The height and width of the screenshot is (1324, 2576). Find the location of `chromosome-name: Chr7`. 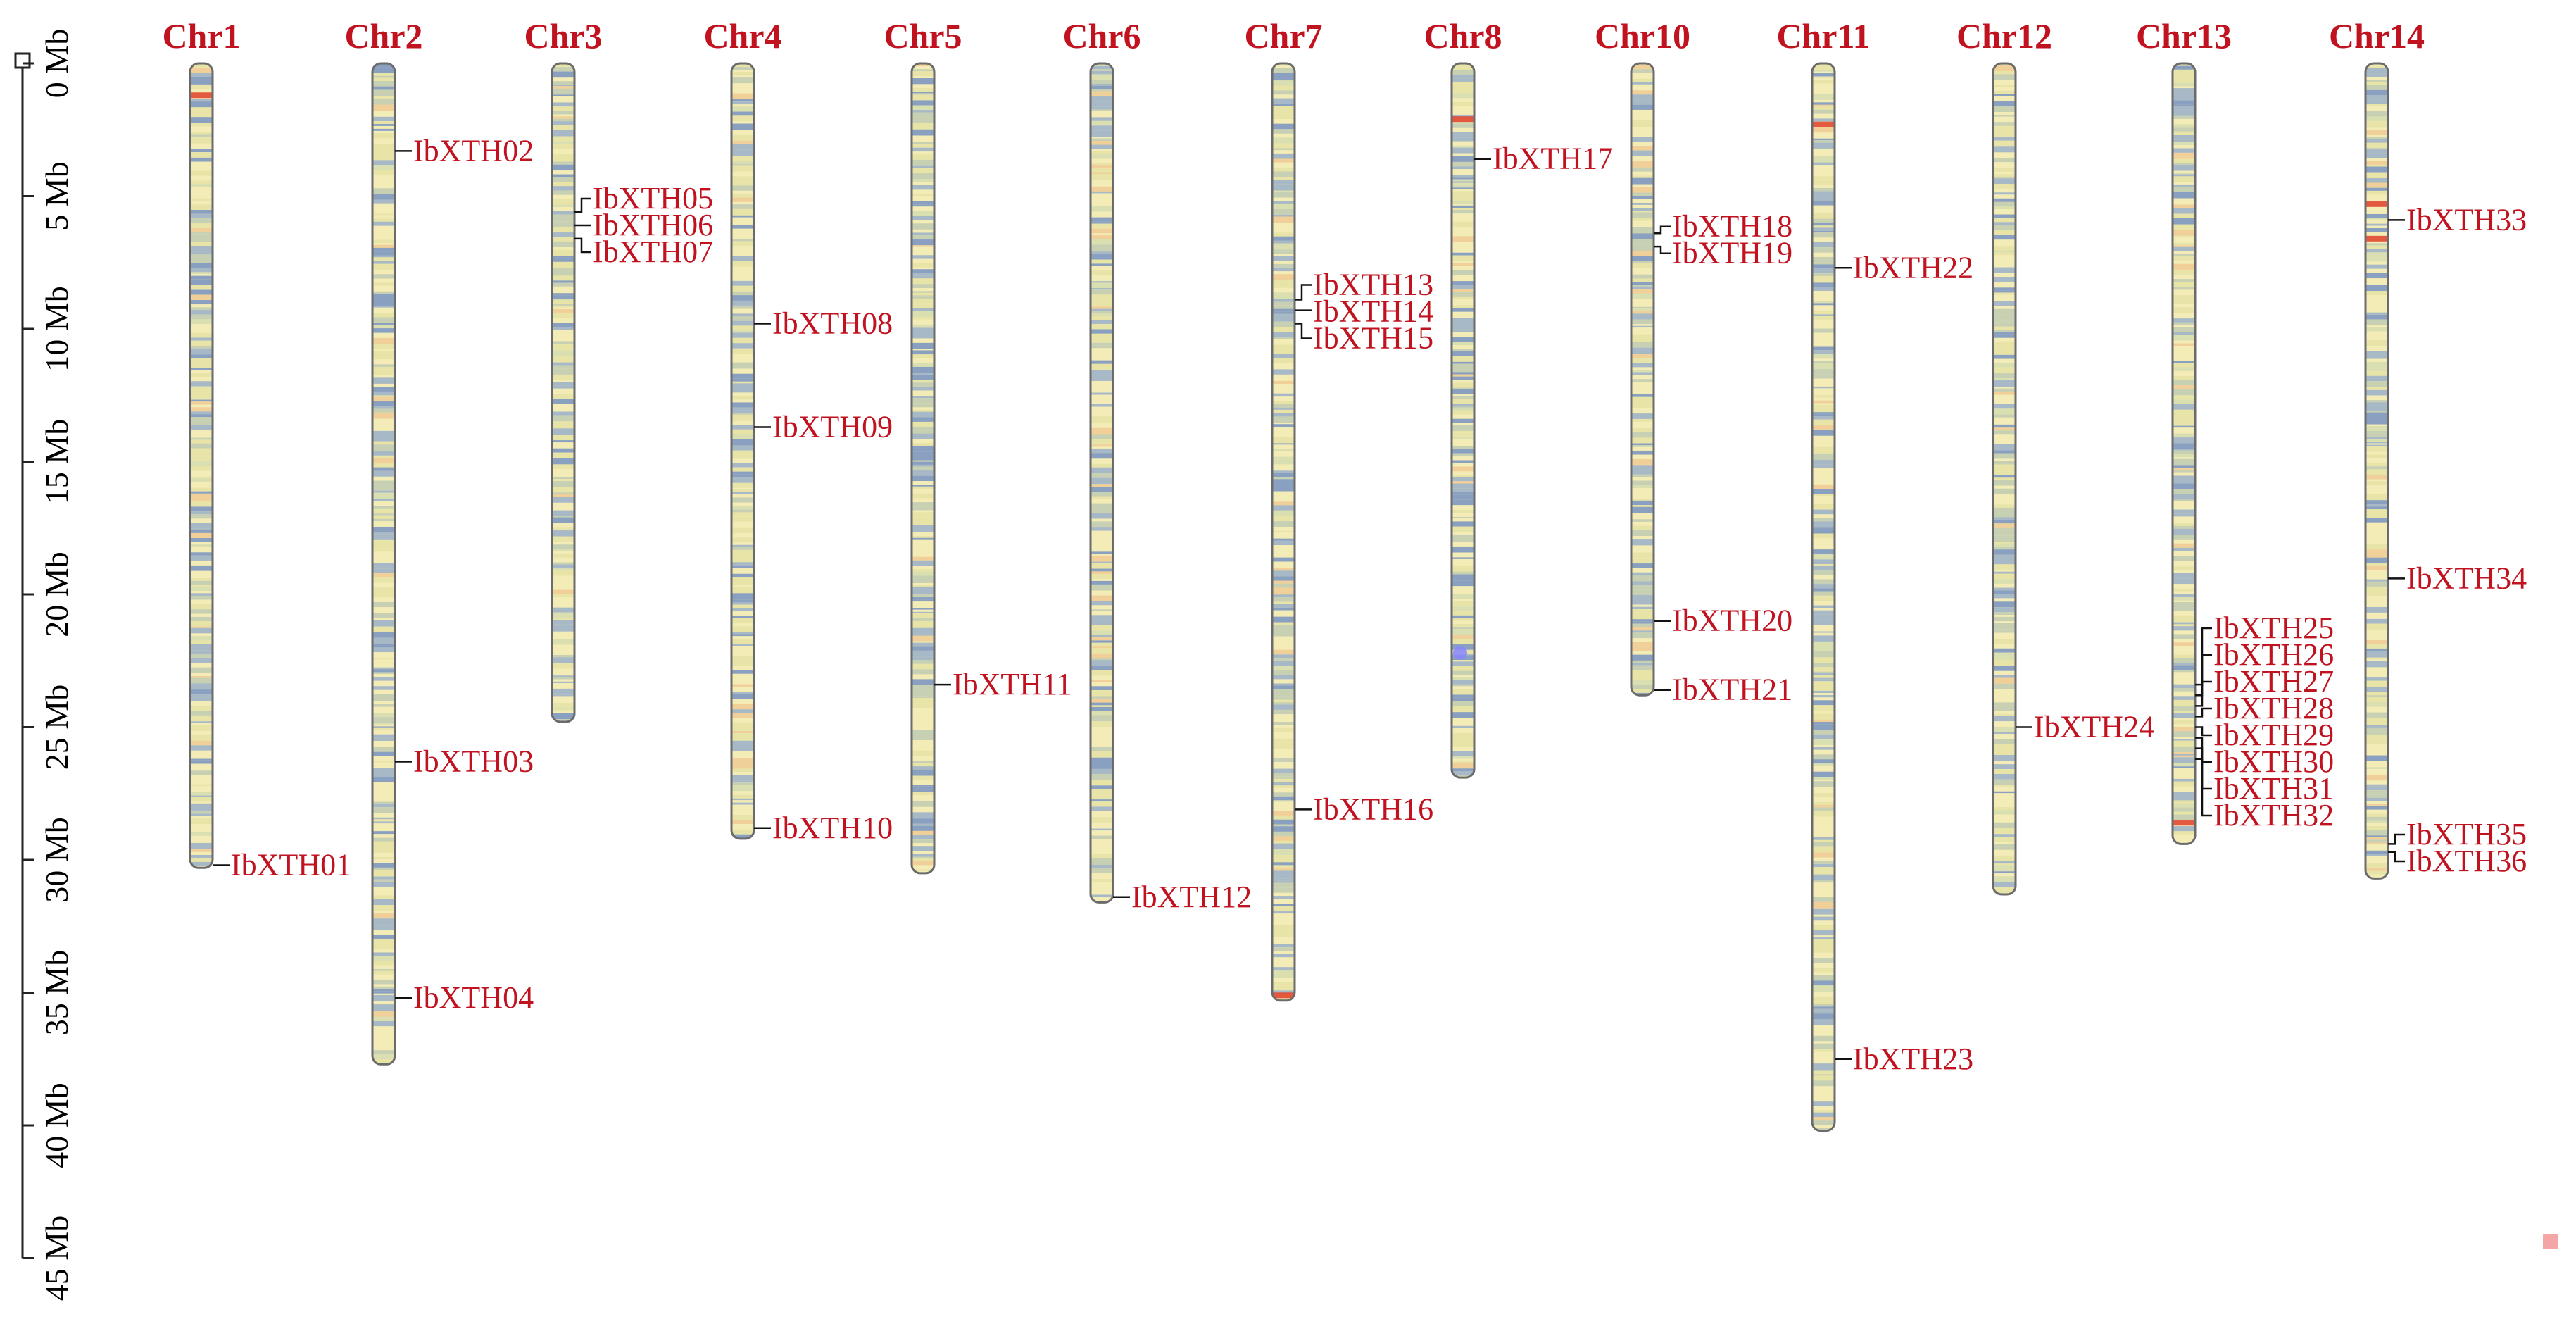

chromosome-name: Chr7 is located at coordinates (1283, 36).